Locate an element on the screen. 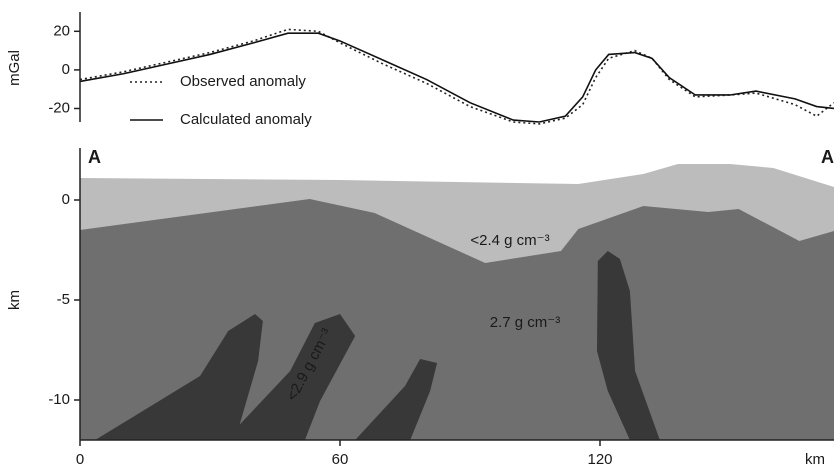 This screenshot has width=834, height=470. legend-label: Calculated anomaly is located at coordinates (246, 119).